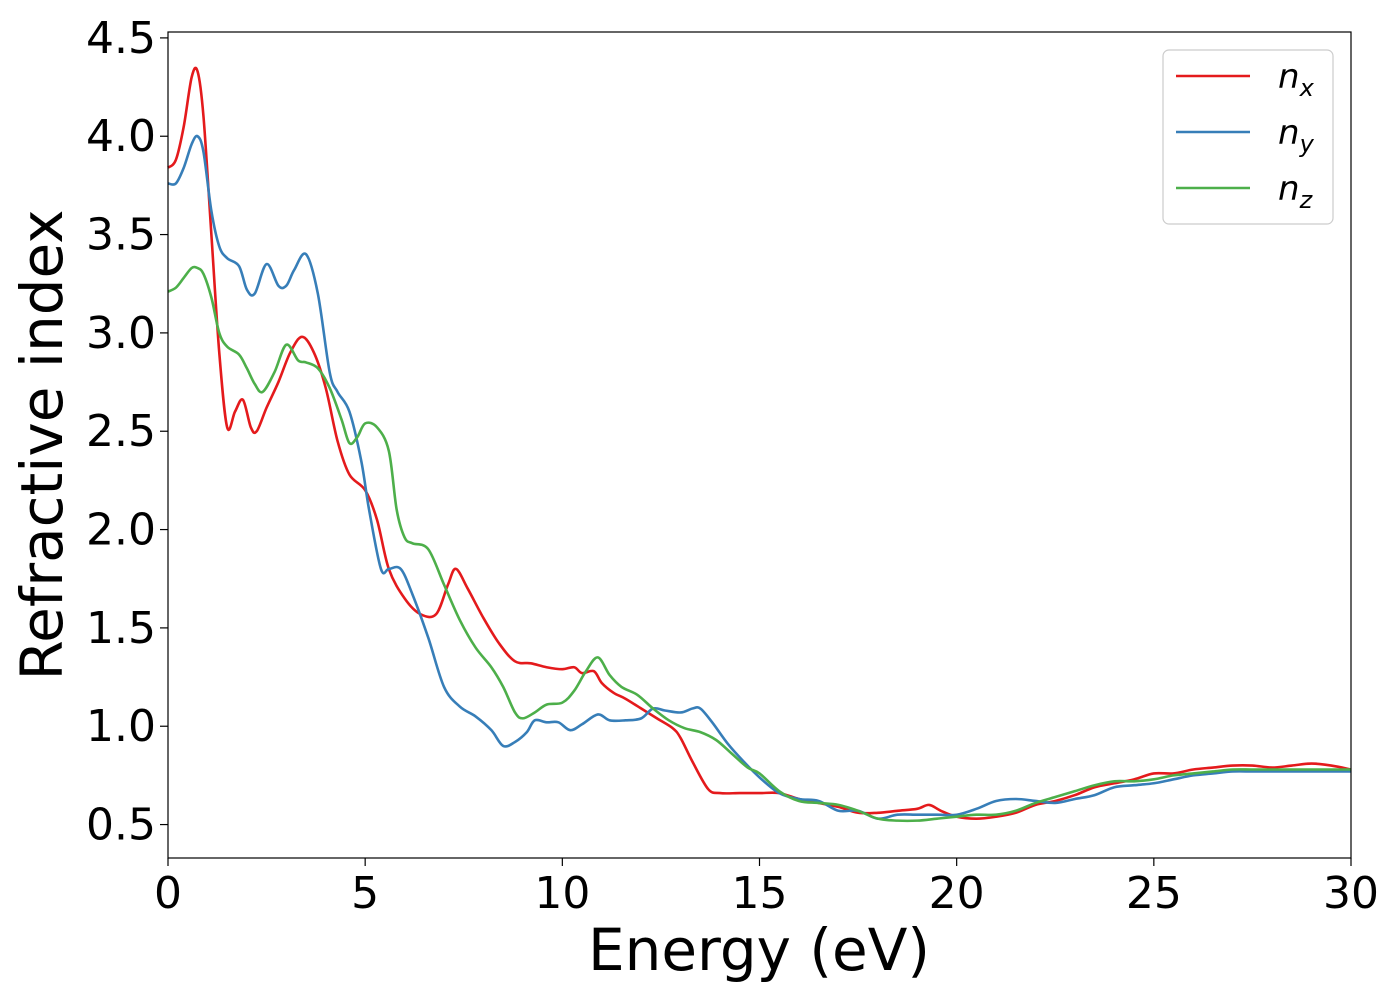 The image size is (1400, 1000). Describe the element at coordinates (1248, 137) in the screenshot. I see `legend-box` at that location.